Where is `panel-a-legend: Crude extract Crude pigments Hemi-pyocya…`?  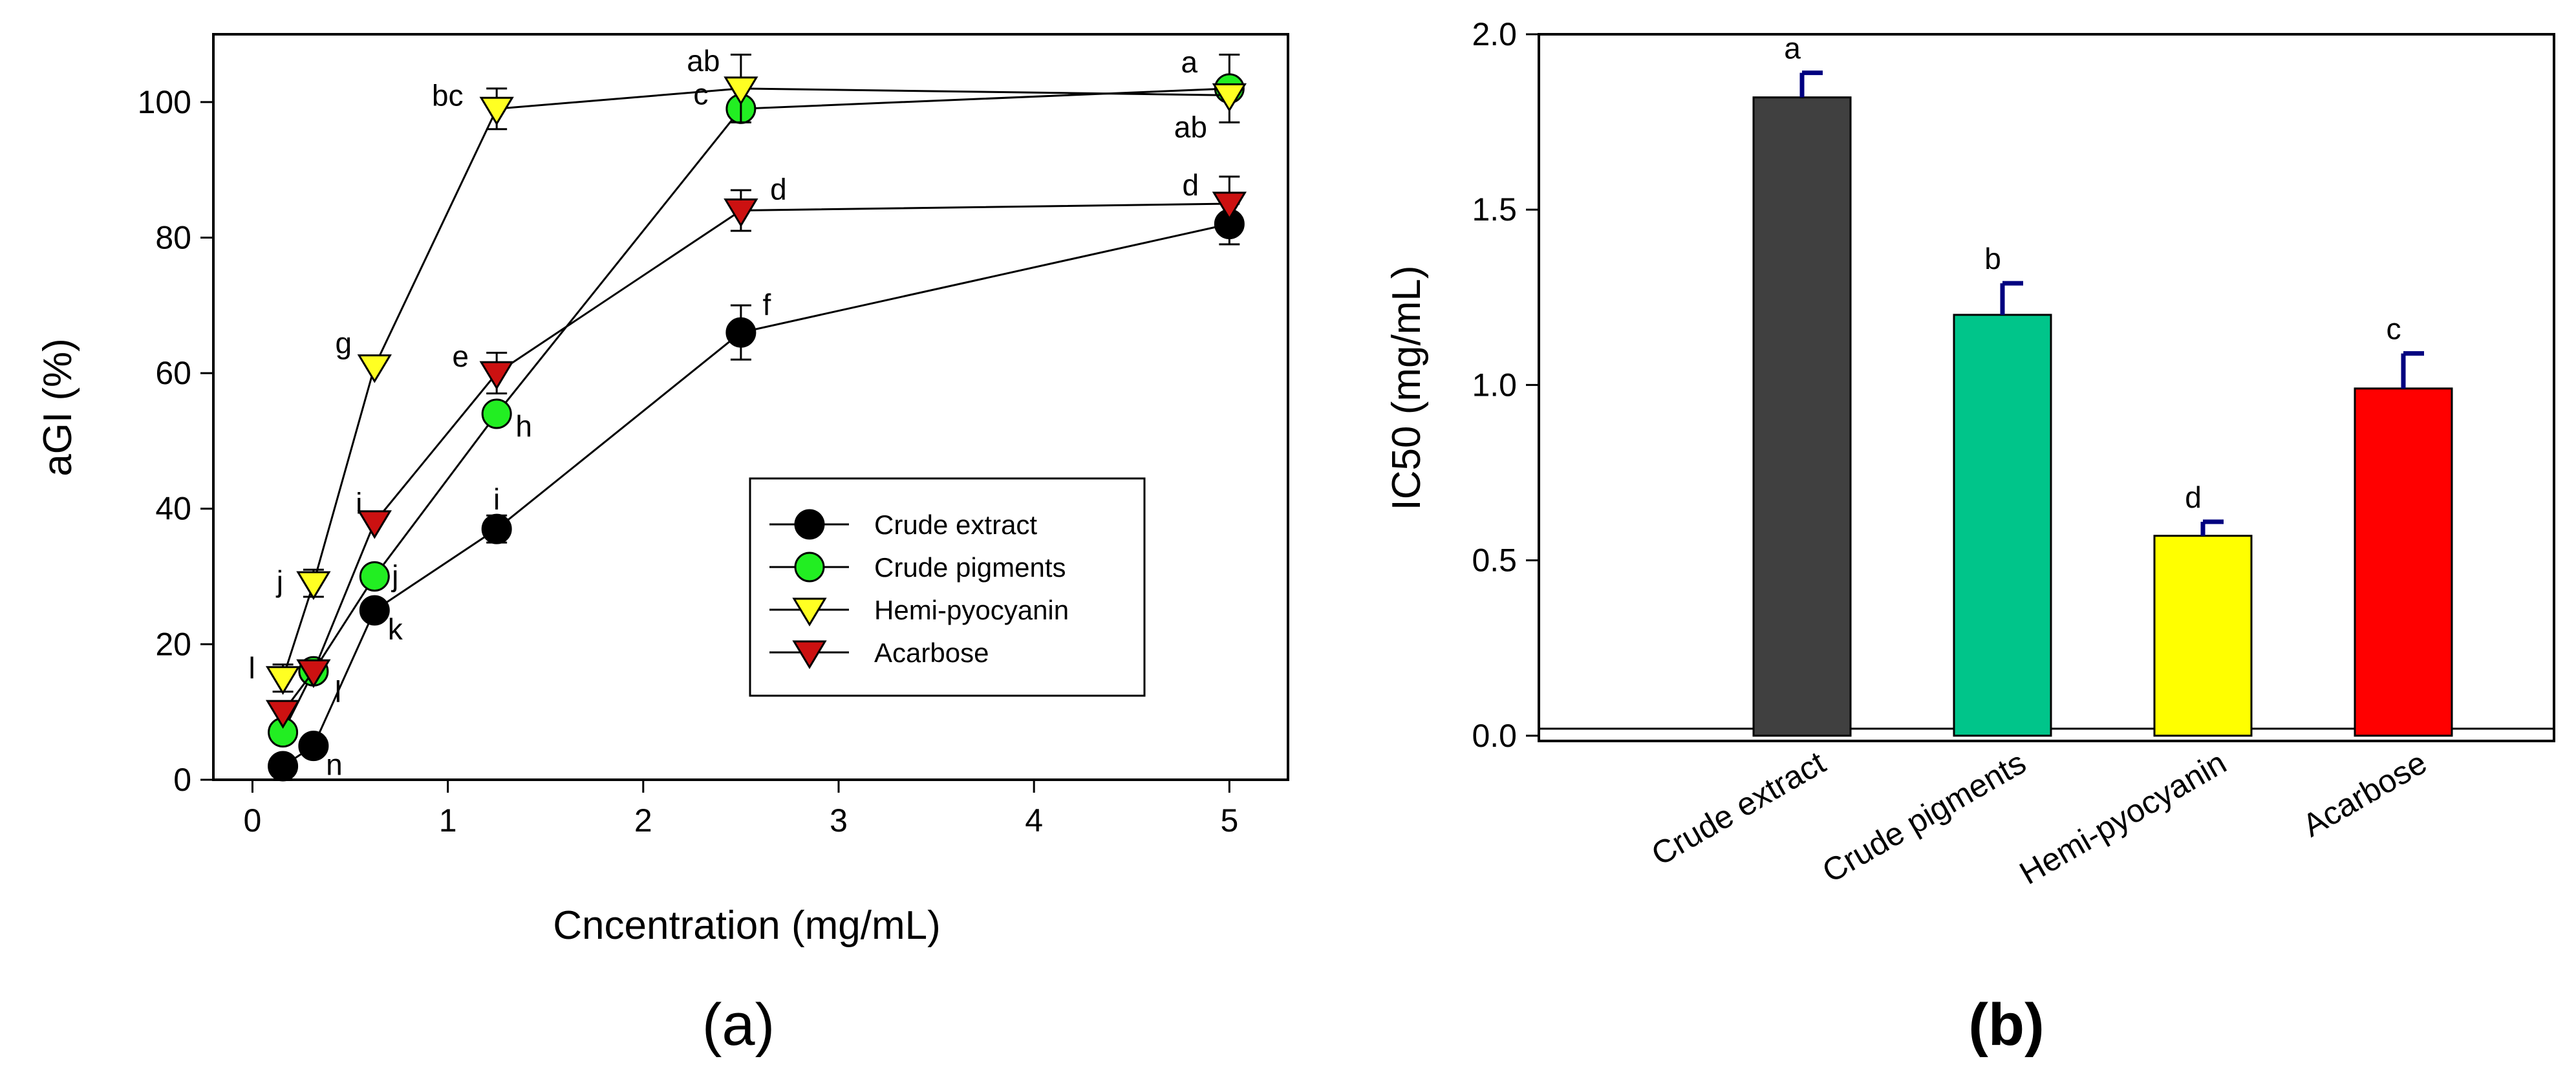 panel-a-legend: Crude extract Crude pigments Hemi-pyocya… is located at coordinates (947, 587).